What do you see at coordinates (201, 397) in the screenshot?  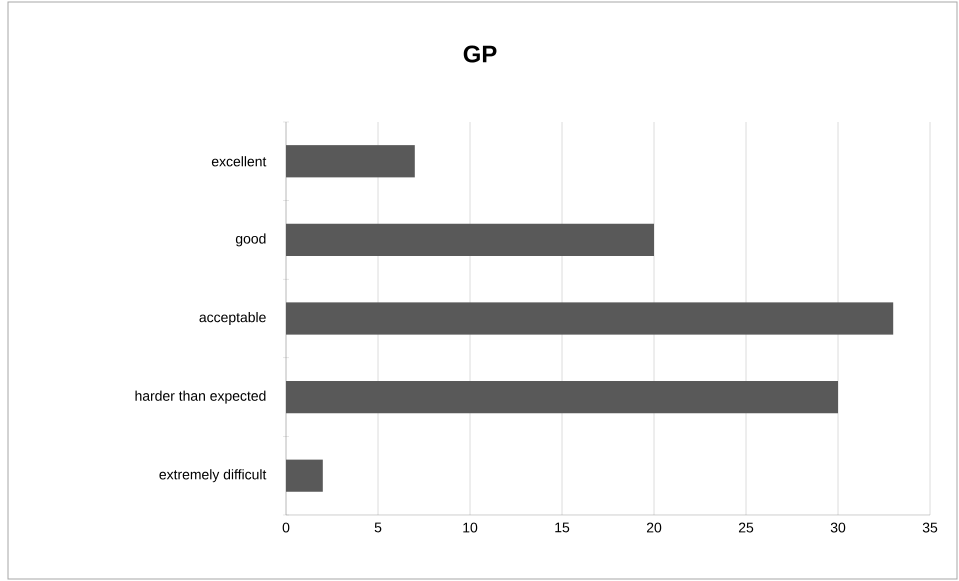 I see `y-tick-label: harder than expected` at bounding box center [201, 397].